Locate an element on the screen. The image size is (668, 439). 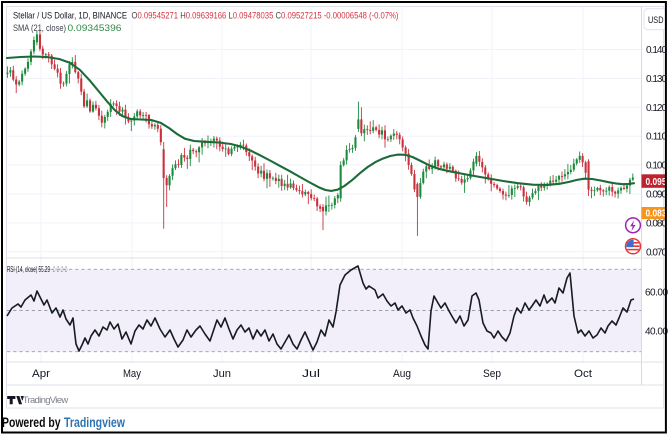
svg-text: 0.100 is located at coordinates (656, 166).